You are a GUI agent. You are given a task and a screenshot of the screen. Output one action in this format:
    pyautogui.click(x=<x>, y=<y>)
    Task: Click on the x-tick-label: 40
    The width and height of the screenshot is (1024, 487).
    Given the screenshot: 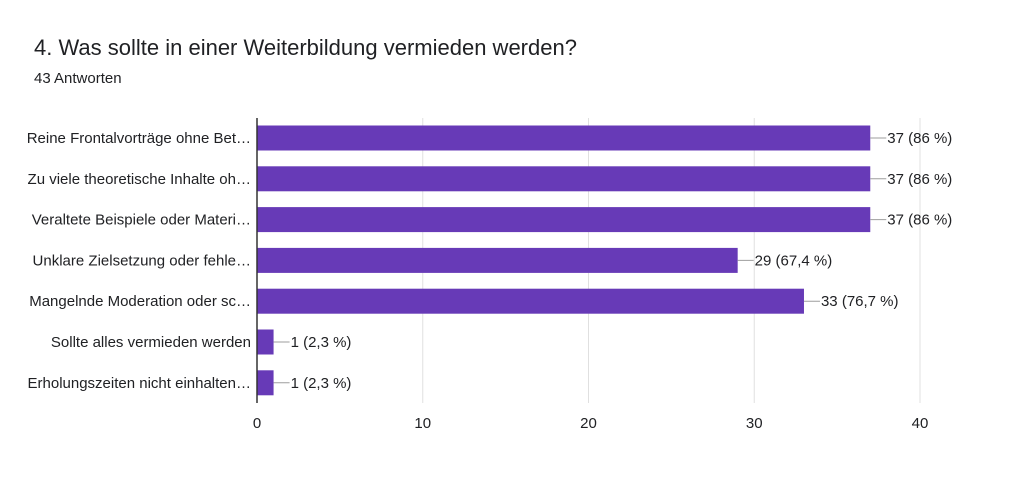 What is the action you would take?
    pyautogui.click(x=920, y=423)
    